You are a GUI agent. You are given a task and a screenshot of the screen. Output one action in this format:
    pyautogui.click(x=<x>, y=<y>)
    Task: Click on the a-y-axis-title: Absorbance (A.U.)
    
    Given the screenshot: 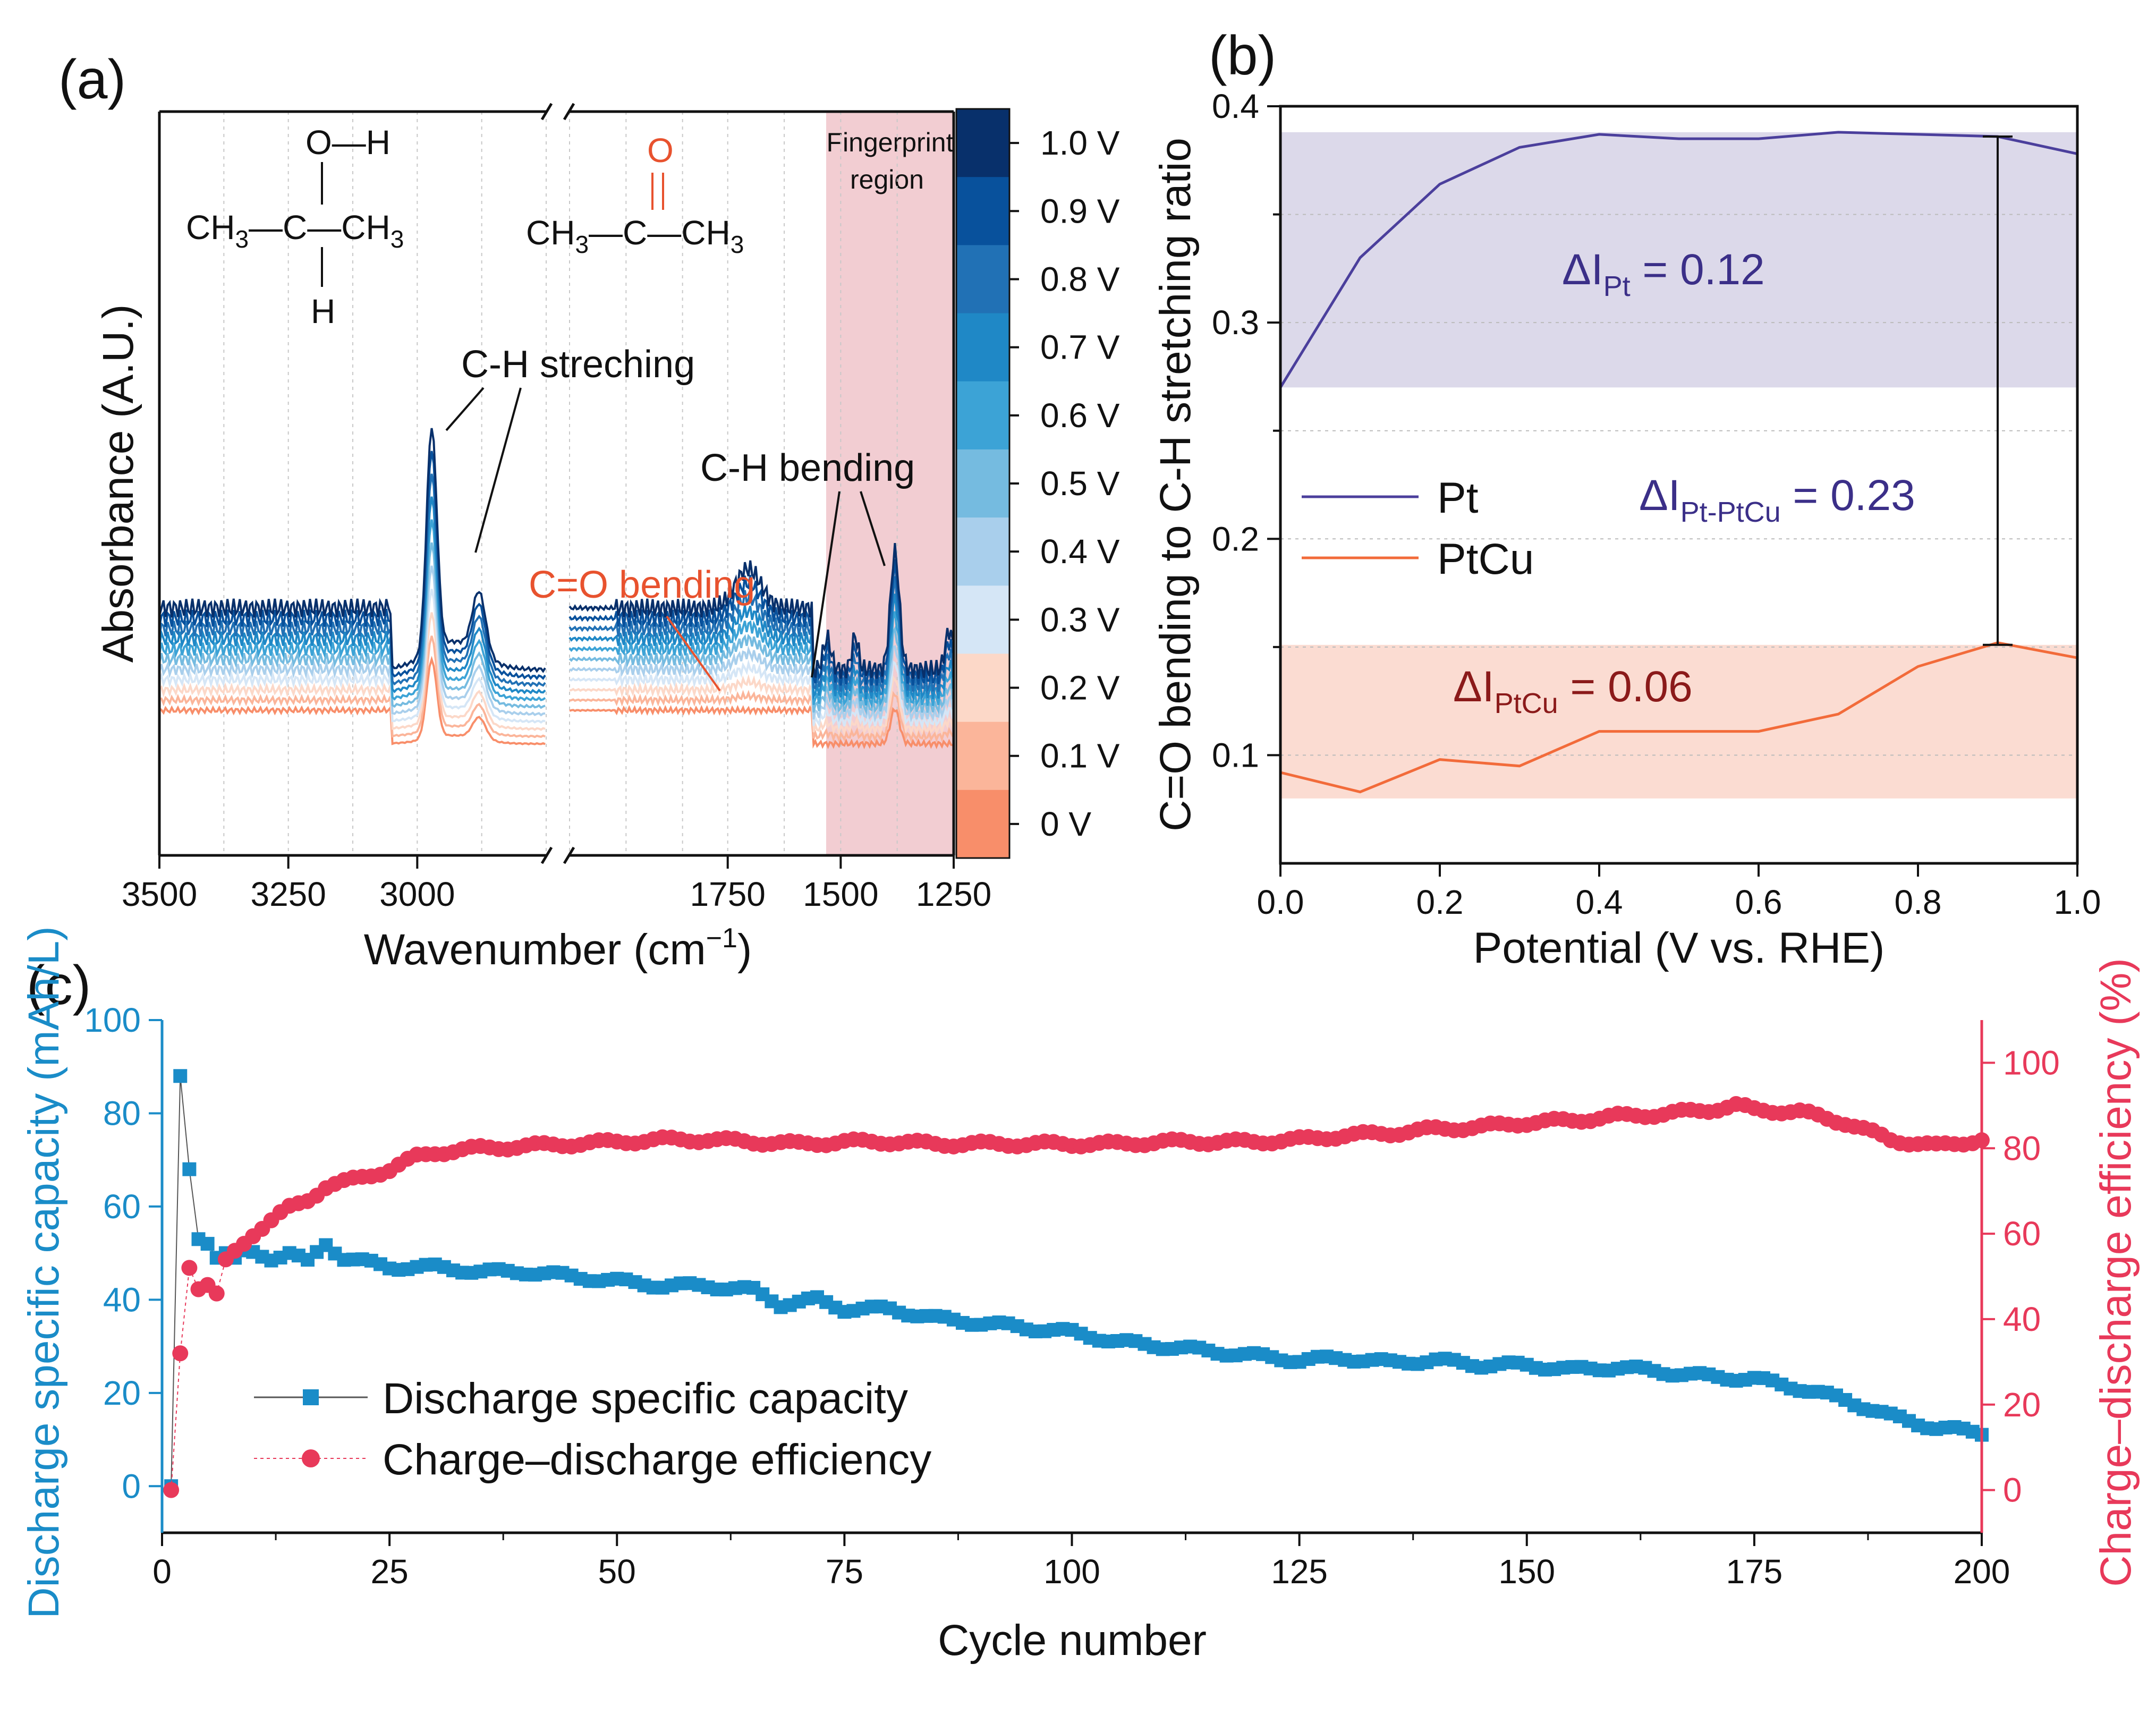 What is the action you would take?
    pyautogui.click(x=118, y=484)
    